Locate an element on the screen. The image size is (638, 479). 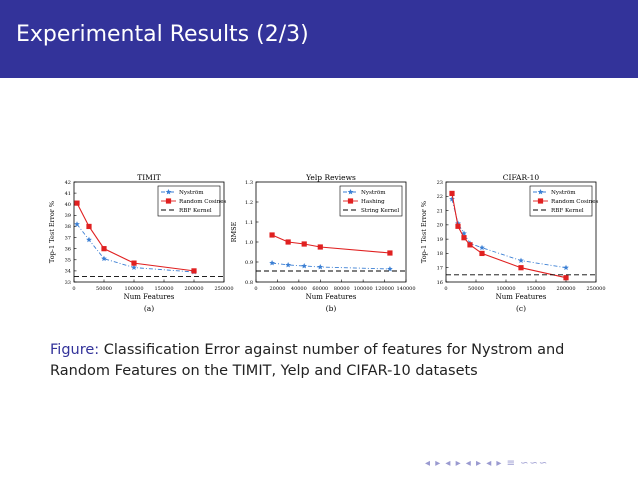
y-tick-label: 39 is located at coordinates (68, 216).